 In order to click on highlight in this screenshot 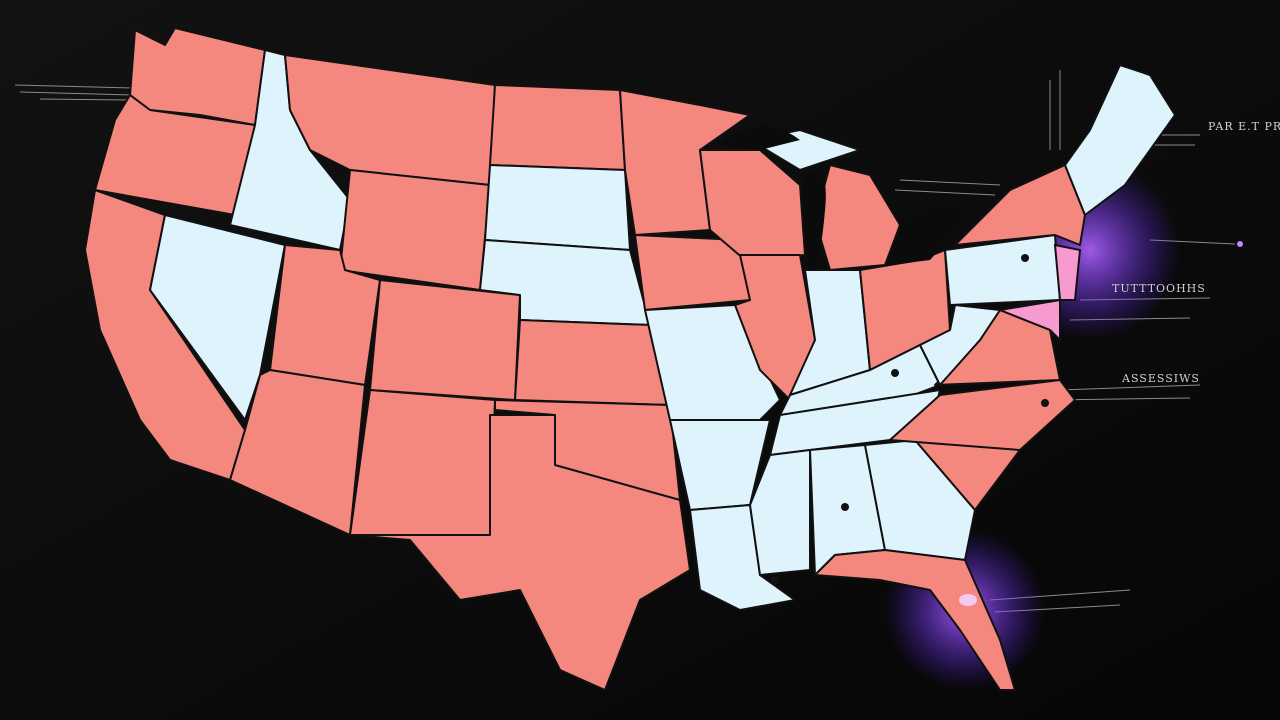, I will do `click(968, 600)`.